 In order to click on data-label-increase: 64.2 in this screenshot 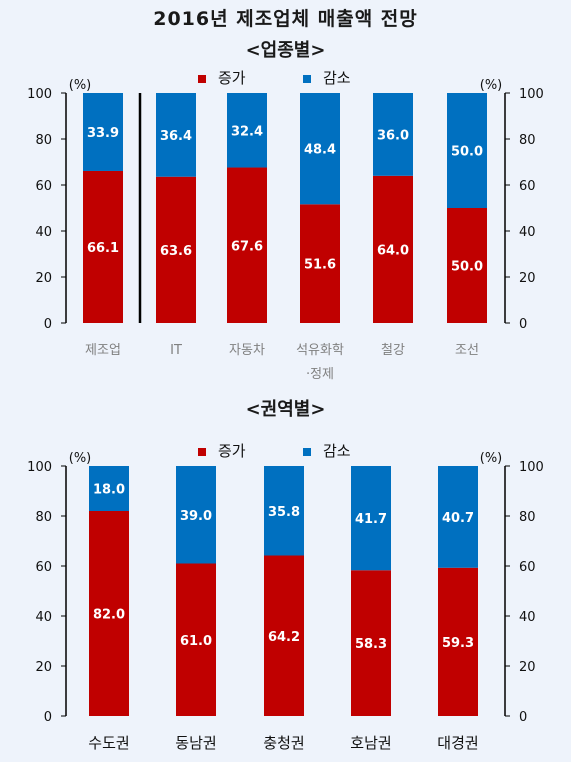, I will do `click(284, 637)`.